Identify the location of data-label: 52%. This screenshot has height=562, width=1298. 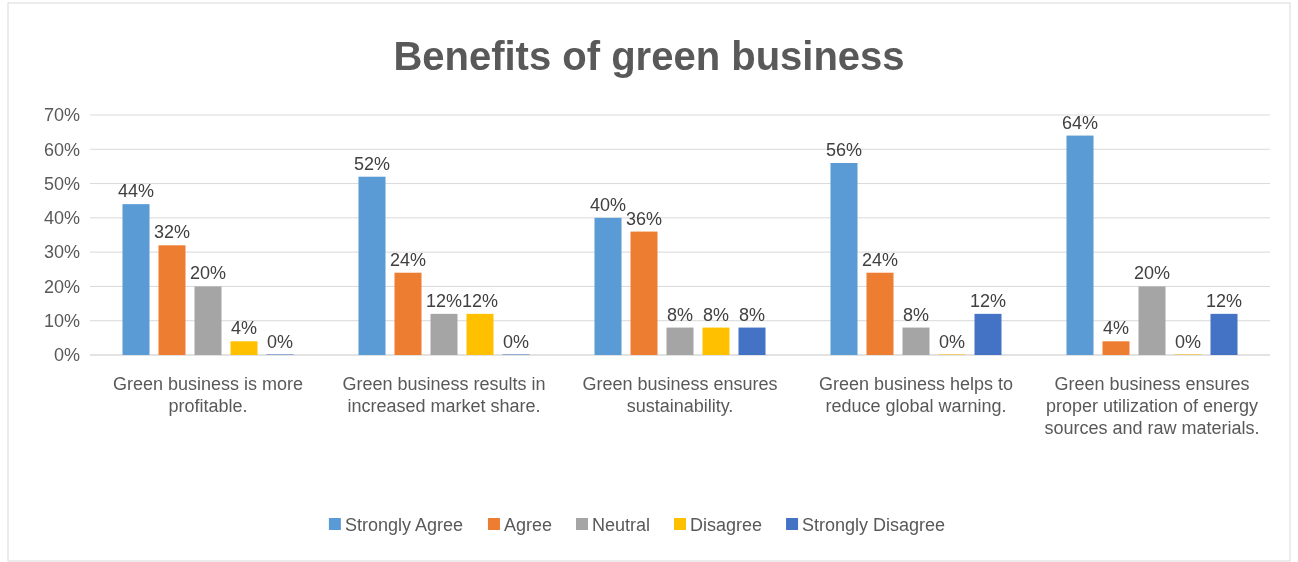
(372, 163).